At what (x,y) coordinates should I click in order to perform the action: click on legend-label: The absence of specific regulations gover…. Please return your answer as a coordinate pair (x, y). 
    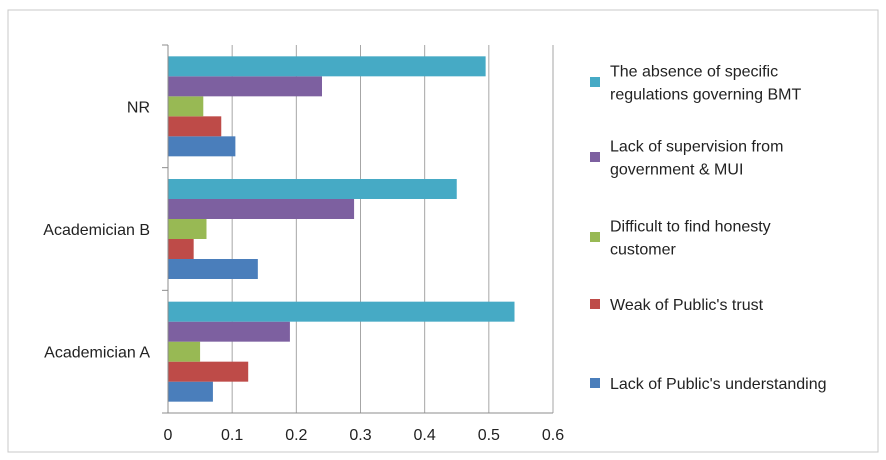
    Looking at the image, I should click on (705, 84).